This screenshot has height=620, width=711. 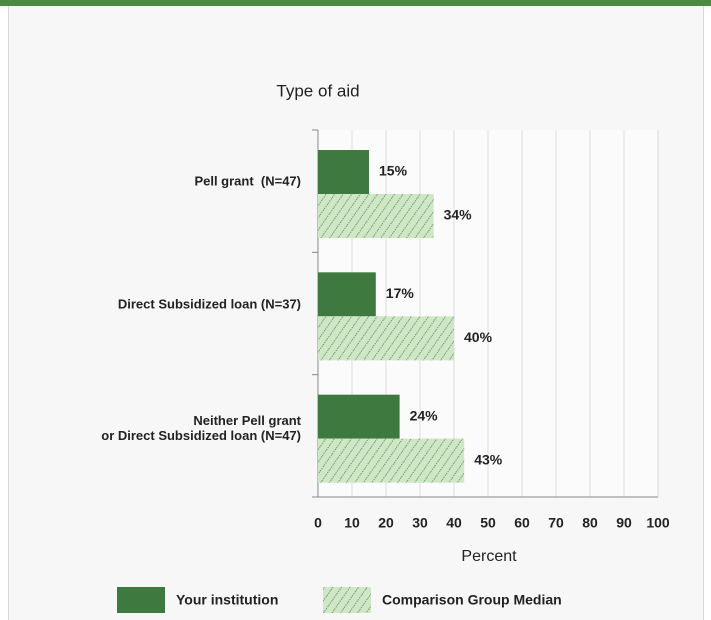 I want to click on chart-title: Type of aid, so click(x=317, y=90).